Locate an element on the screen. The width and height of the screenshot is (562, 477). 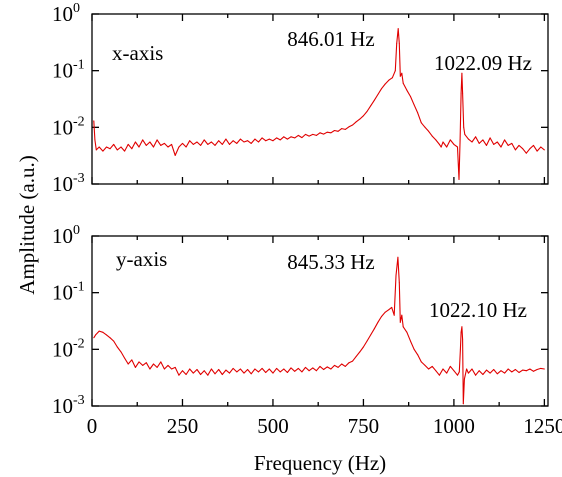
y-tick-labels: 10⁰ 10⁻¹ 10⁻² 10⁻³ is located at coordinates (68, 98).